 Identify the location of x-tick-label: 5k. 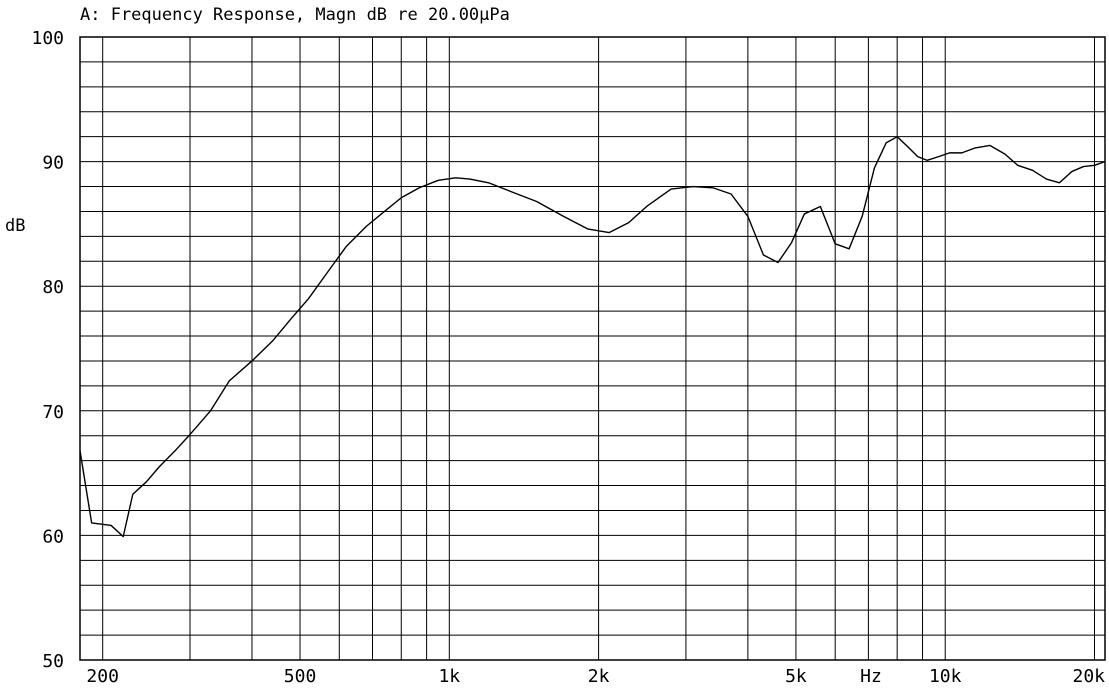
(796, 676).